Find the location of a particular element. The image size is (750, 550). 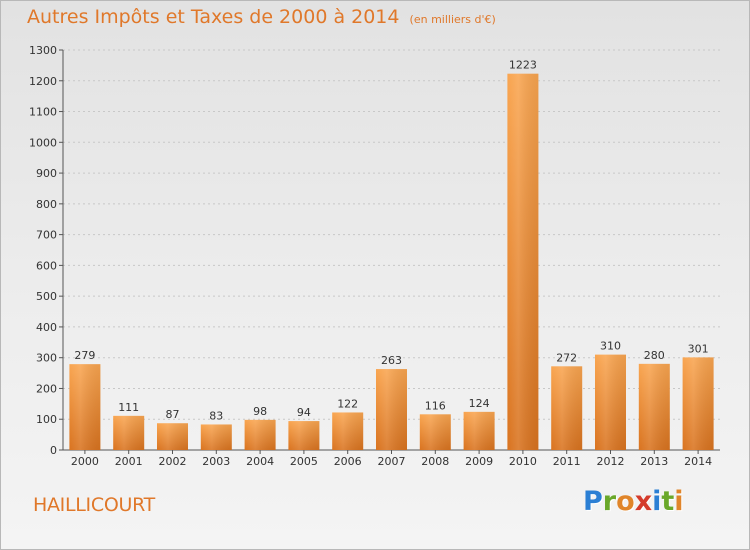

value-label: 280 is located at coordinates (654, 355).